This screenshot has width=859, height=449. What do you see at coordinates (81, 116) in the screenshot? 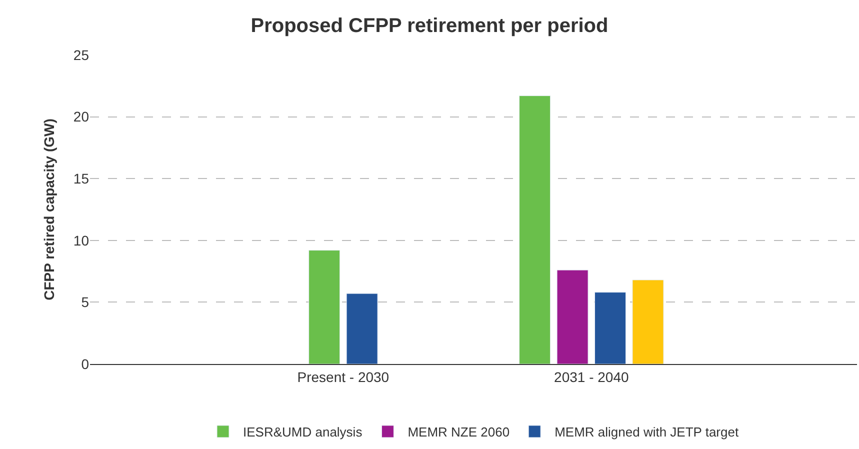
I see `y-tick-label: 20` at bounding box center [81, 116].